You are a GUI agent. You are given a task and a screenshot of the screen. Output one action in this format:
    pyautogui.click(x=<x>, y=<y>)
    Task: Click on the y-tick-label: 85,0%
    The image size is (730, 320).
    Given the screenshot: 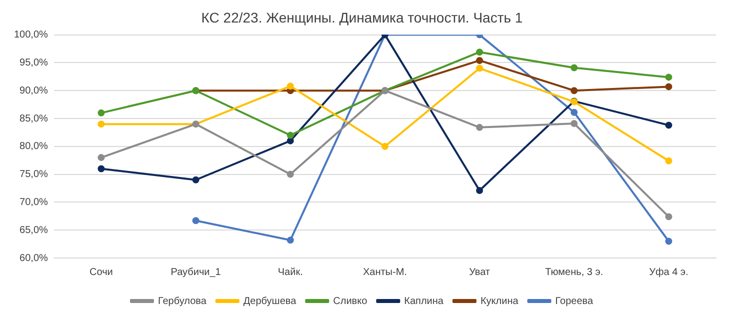 What is the action you would take?
    pyautogui.click(x=34, y=118)
    